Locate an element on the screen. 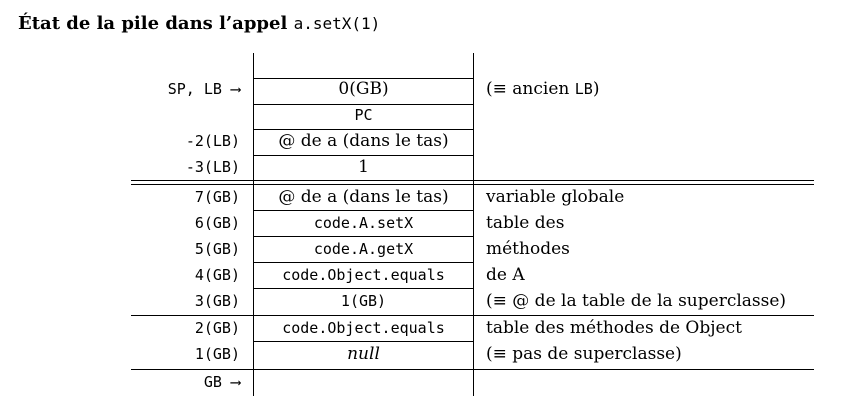 This screenshot has width=841, height=417. stack-cell: PC is located at coordinates (363, 115).